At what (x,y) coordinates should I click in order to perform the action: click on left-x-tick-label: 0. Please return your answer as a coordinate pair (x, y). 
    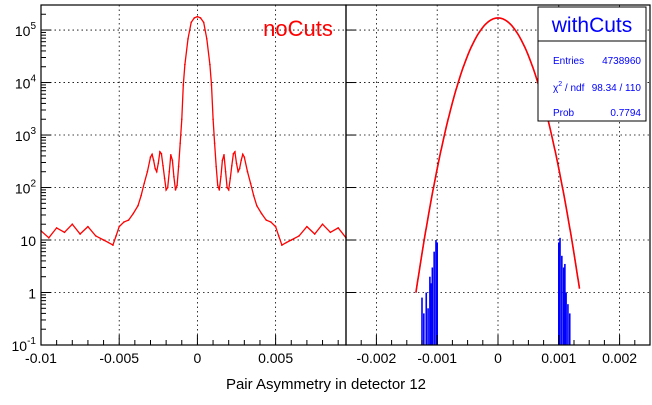
    Looking at the image, I should click on (198, 358).